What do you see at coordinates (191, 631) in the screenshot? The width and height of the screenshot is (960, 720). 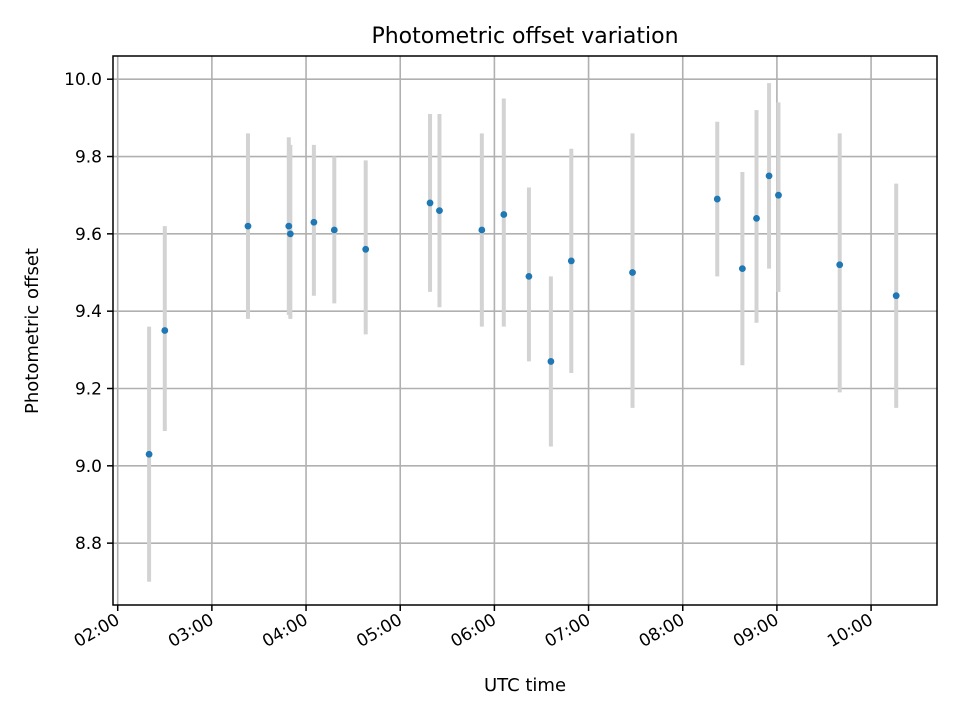 I see `x-tick-label: 03:00` at bounding box center [191, 631].